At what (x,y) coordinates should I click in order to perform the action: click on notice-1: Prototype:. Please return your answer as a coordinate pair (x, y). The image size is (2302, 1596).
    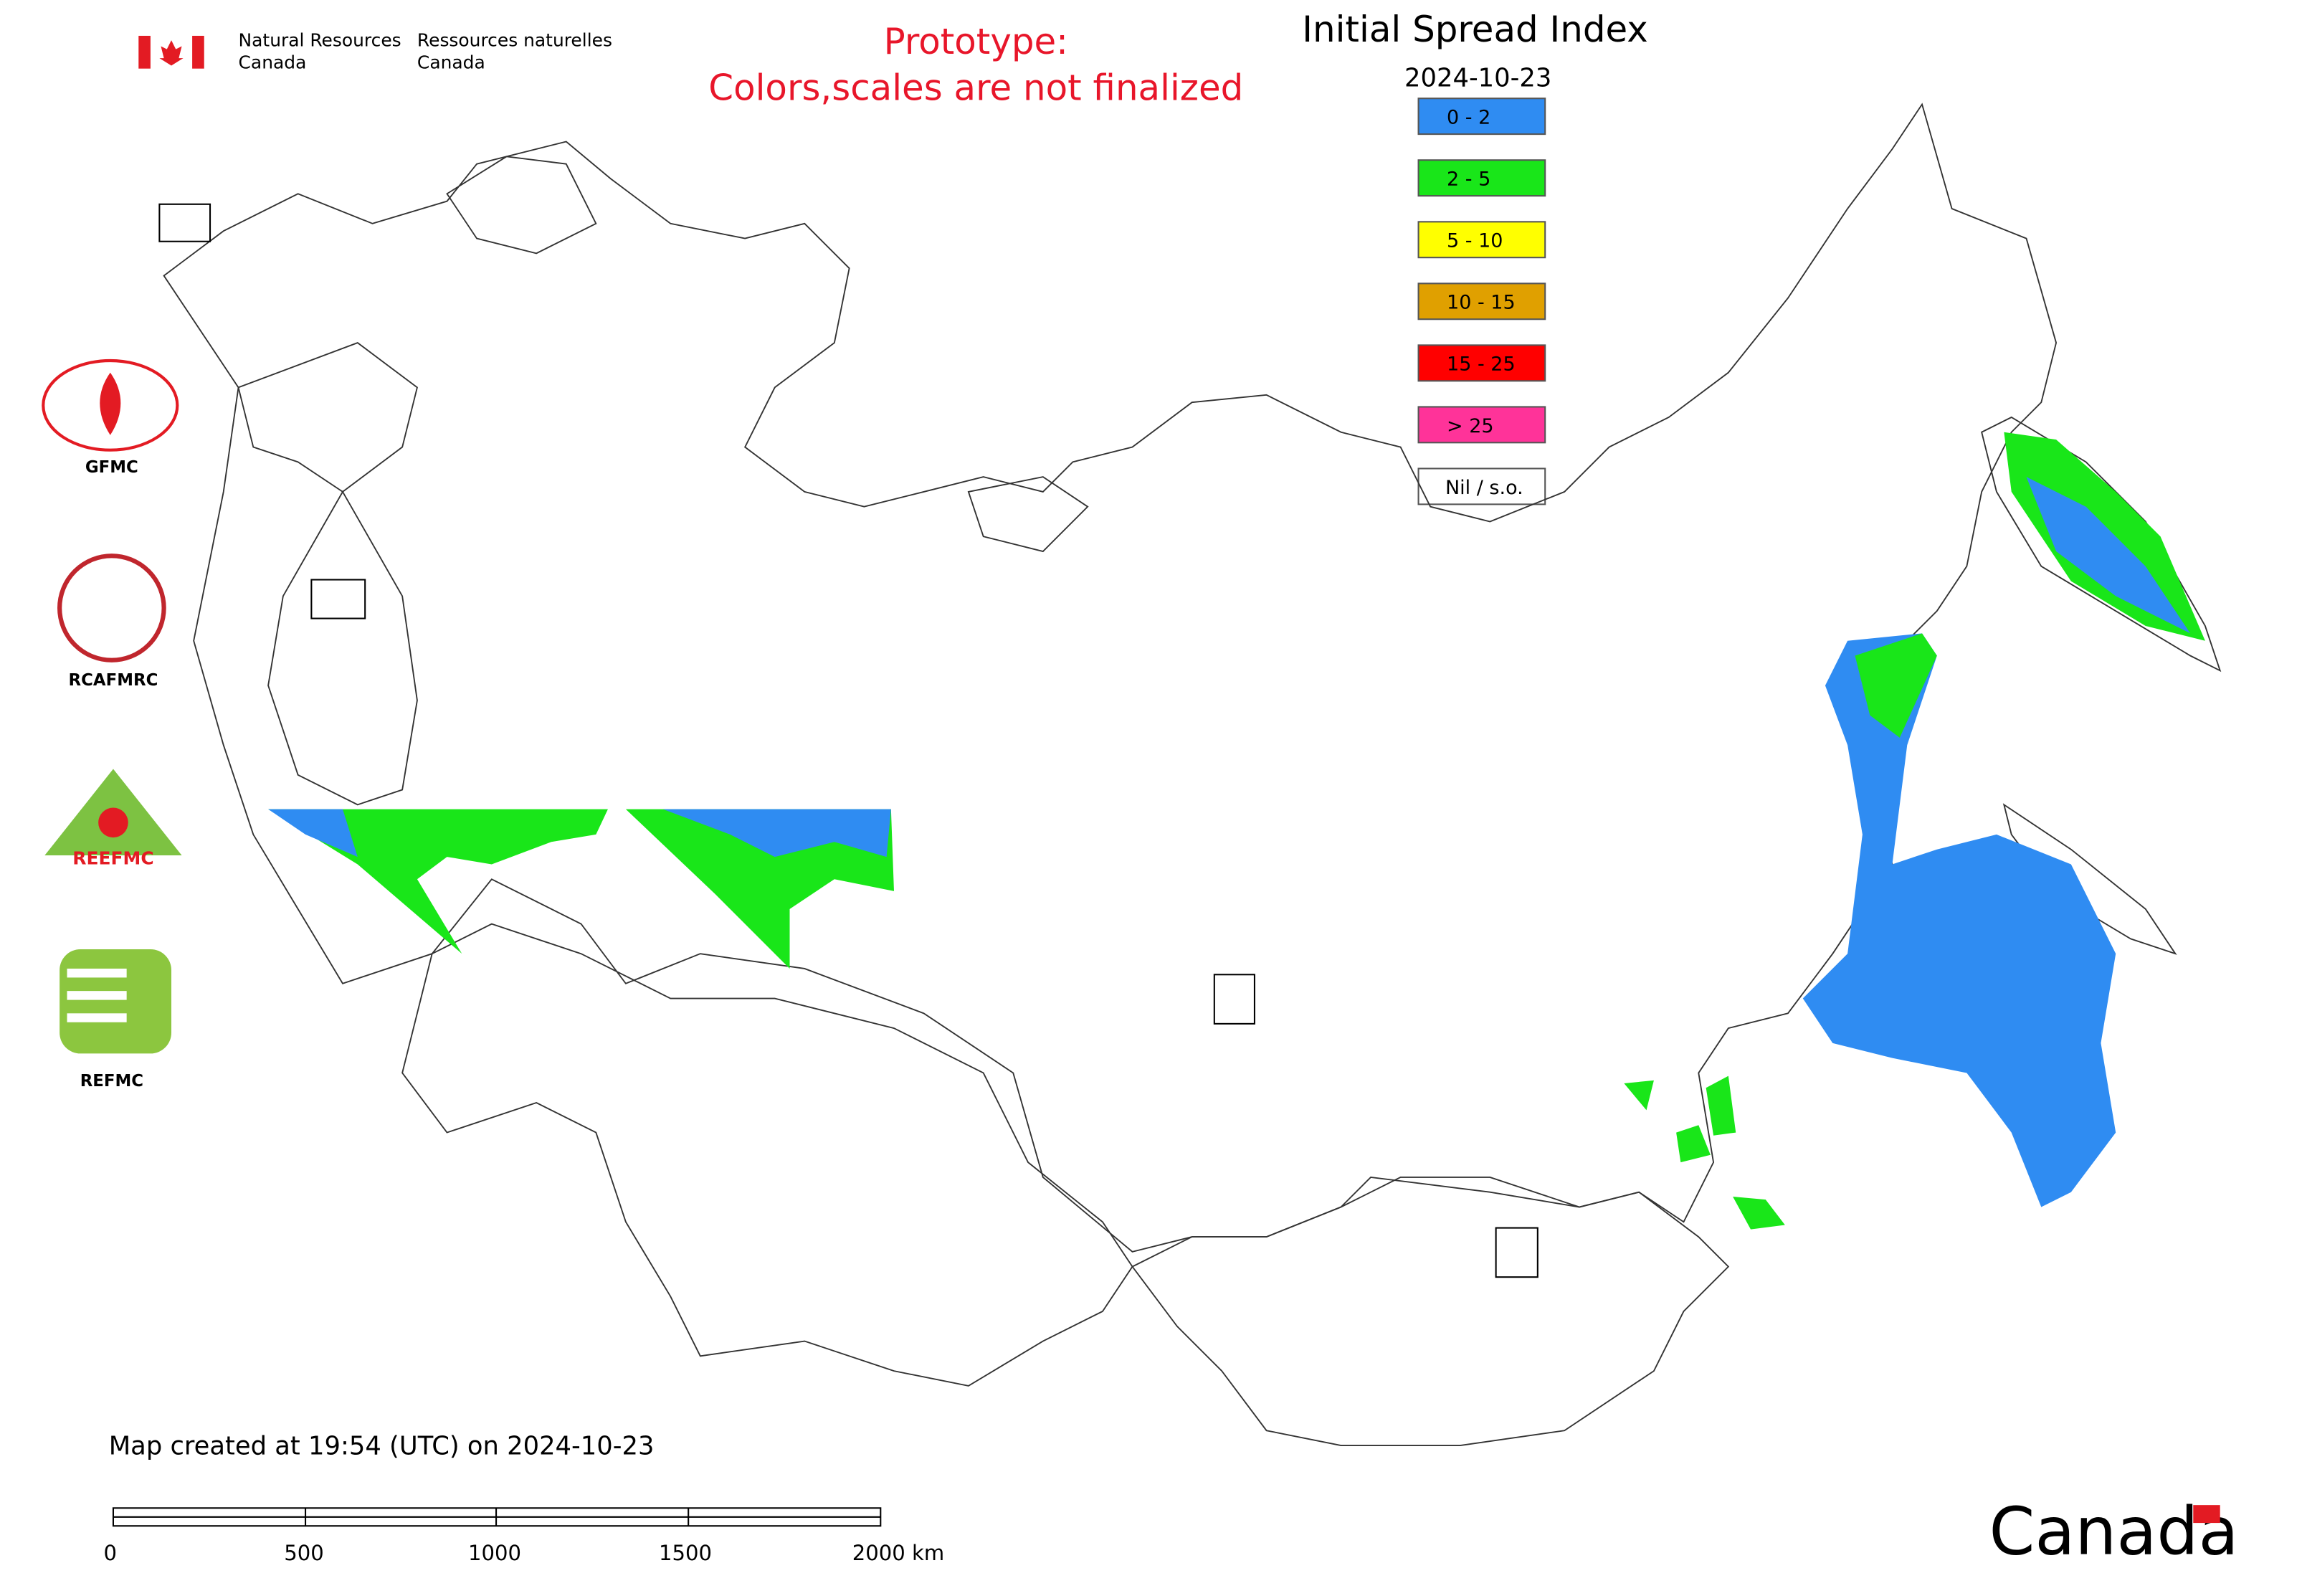
    Looking at the image, I should click on (976, 41).